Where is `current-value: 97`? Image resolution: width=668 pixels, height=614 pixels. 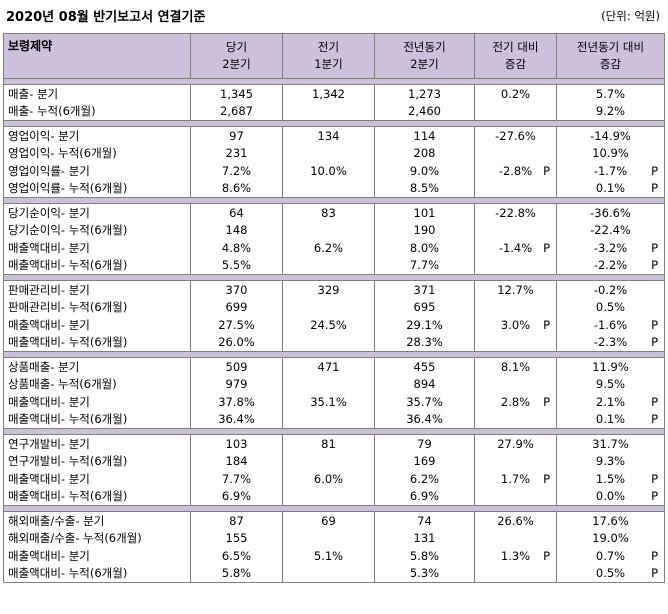
current-value: 97 is located at coordinates (236, 135).